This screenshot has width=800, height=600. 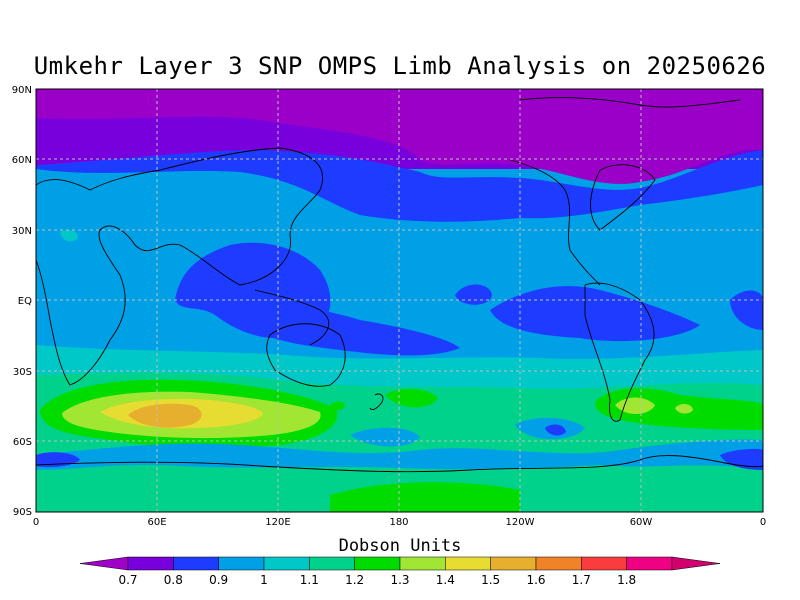 What do you see at coordinates (555, 430) in the screenshot?
I see `field-south-pacific-dark` at bounding box center [555, 430].